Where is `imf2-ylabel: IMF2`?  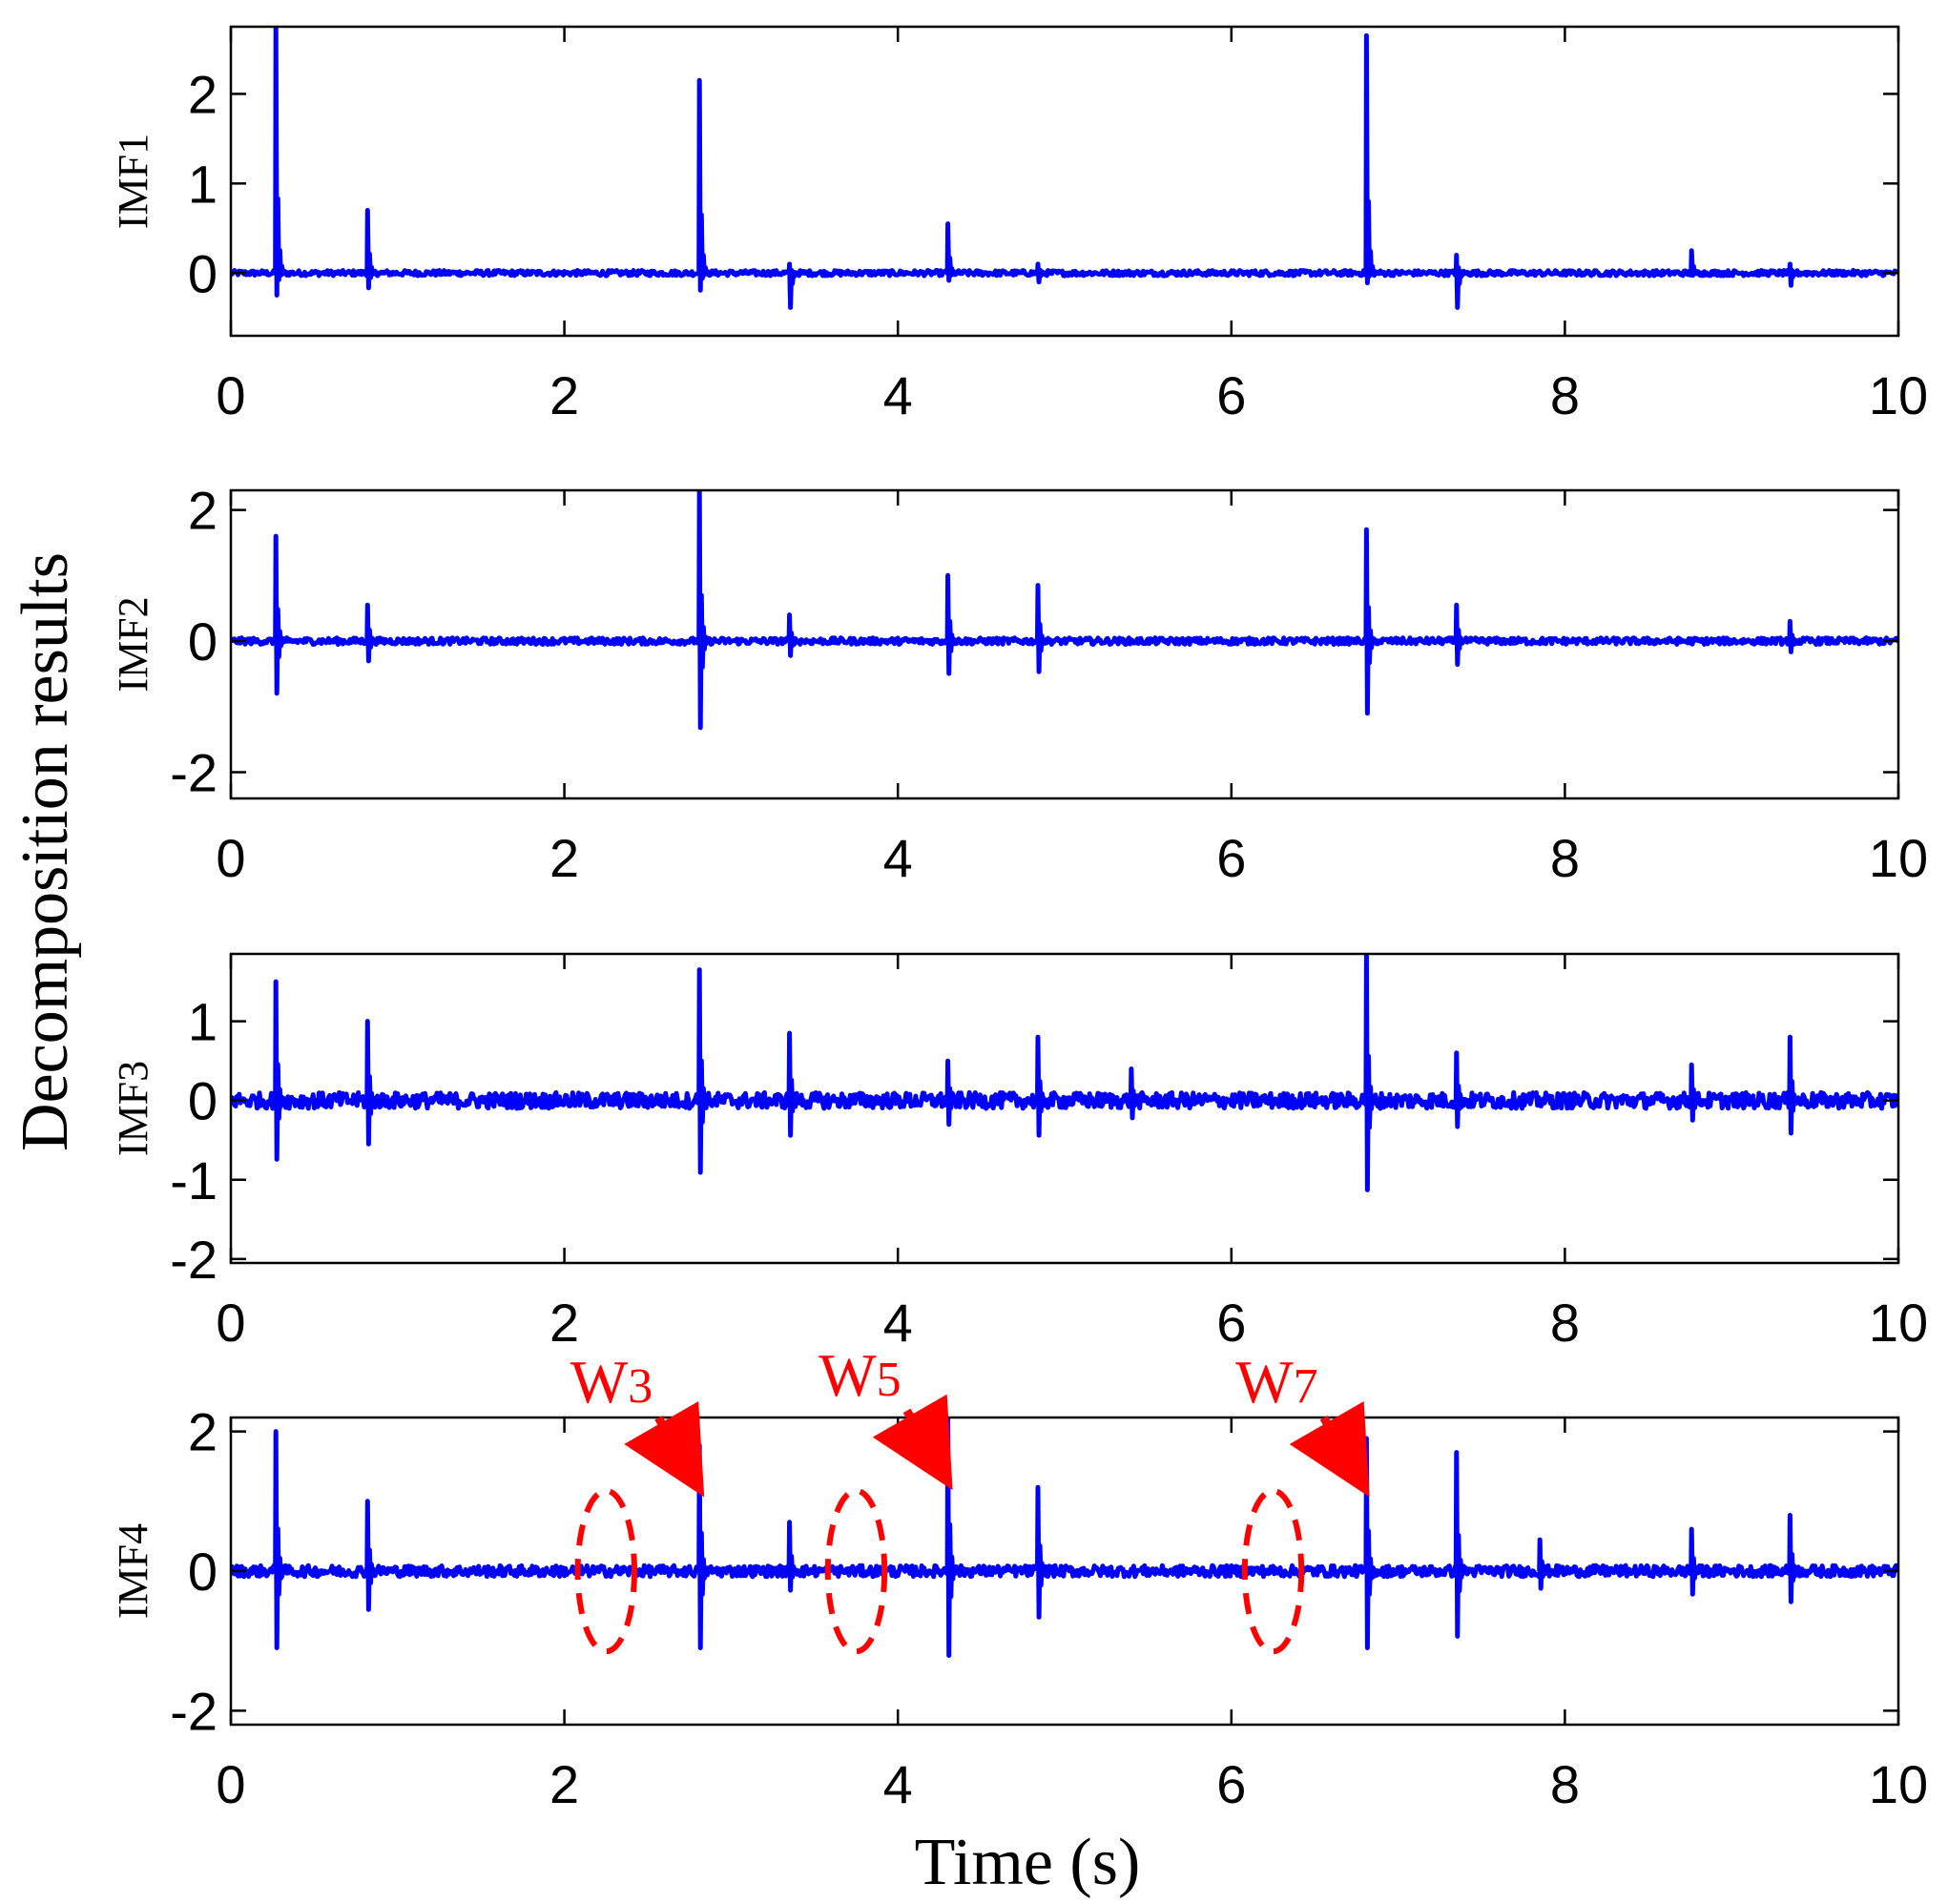 imf2-ylabel: IMF2 is located at coordinates (133, 644).